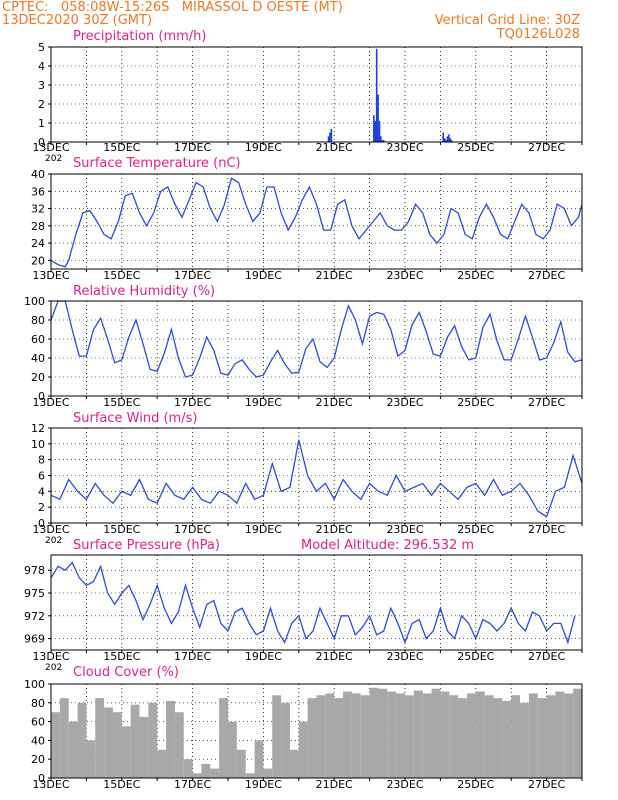 The width and height of the screenshot is (618, 800). Describe the element at coordinates (546, 784) in the screenshot. I see `x-tick-label: 27DEC` at that location.